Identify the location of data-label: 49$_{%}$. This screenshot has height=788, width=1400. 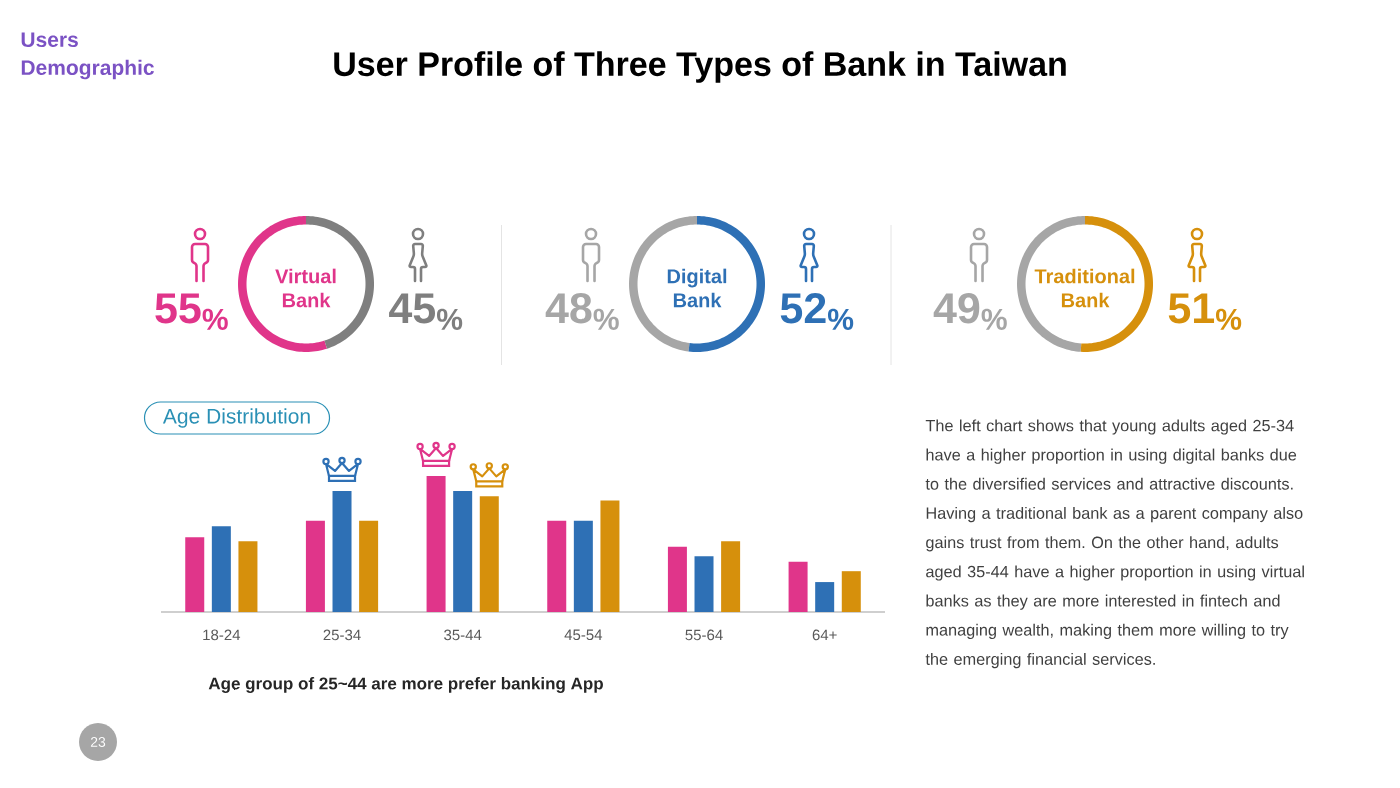
(970, 311).